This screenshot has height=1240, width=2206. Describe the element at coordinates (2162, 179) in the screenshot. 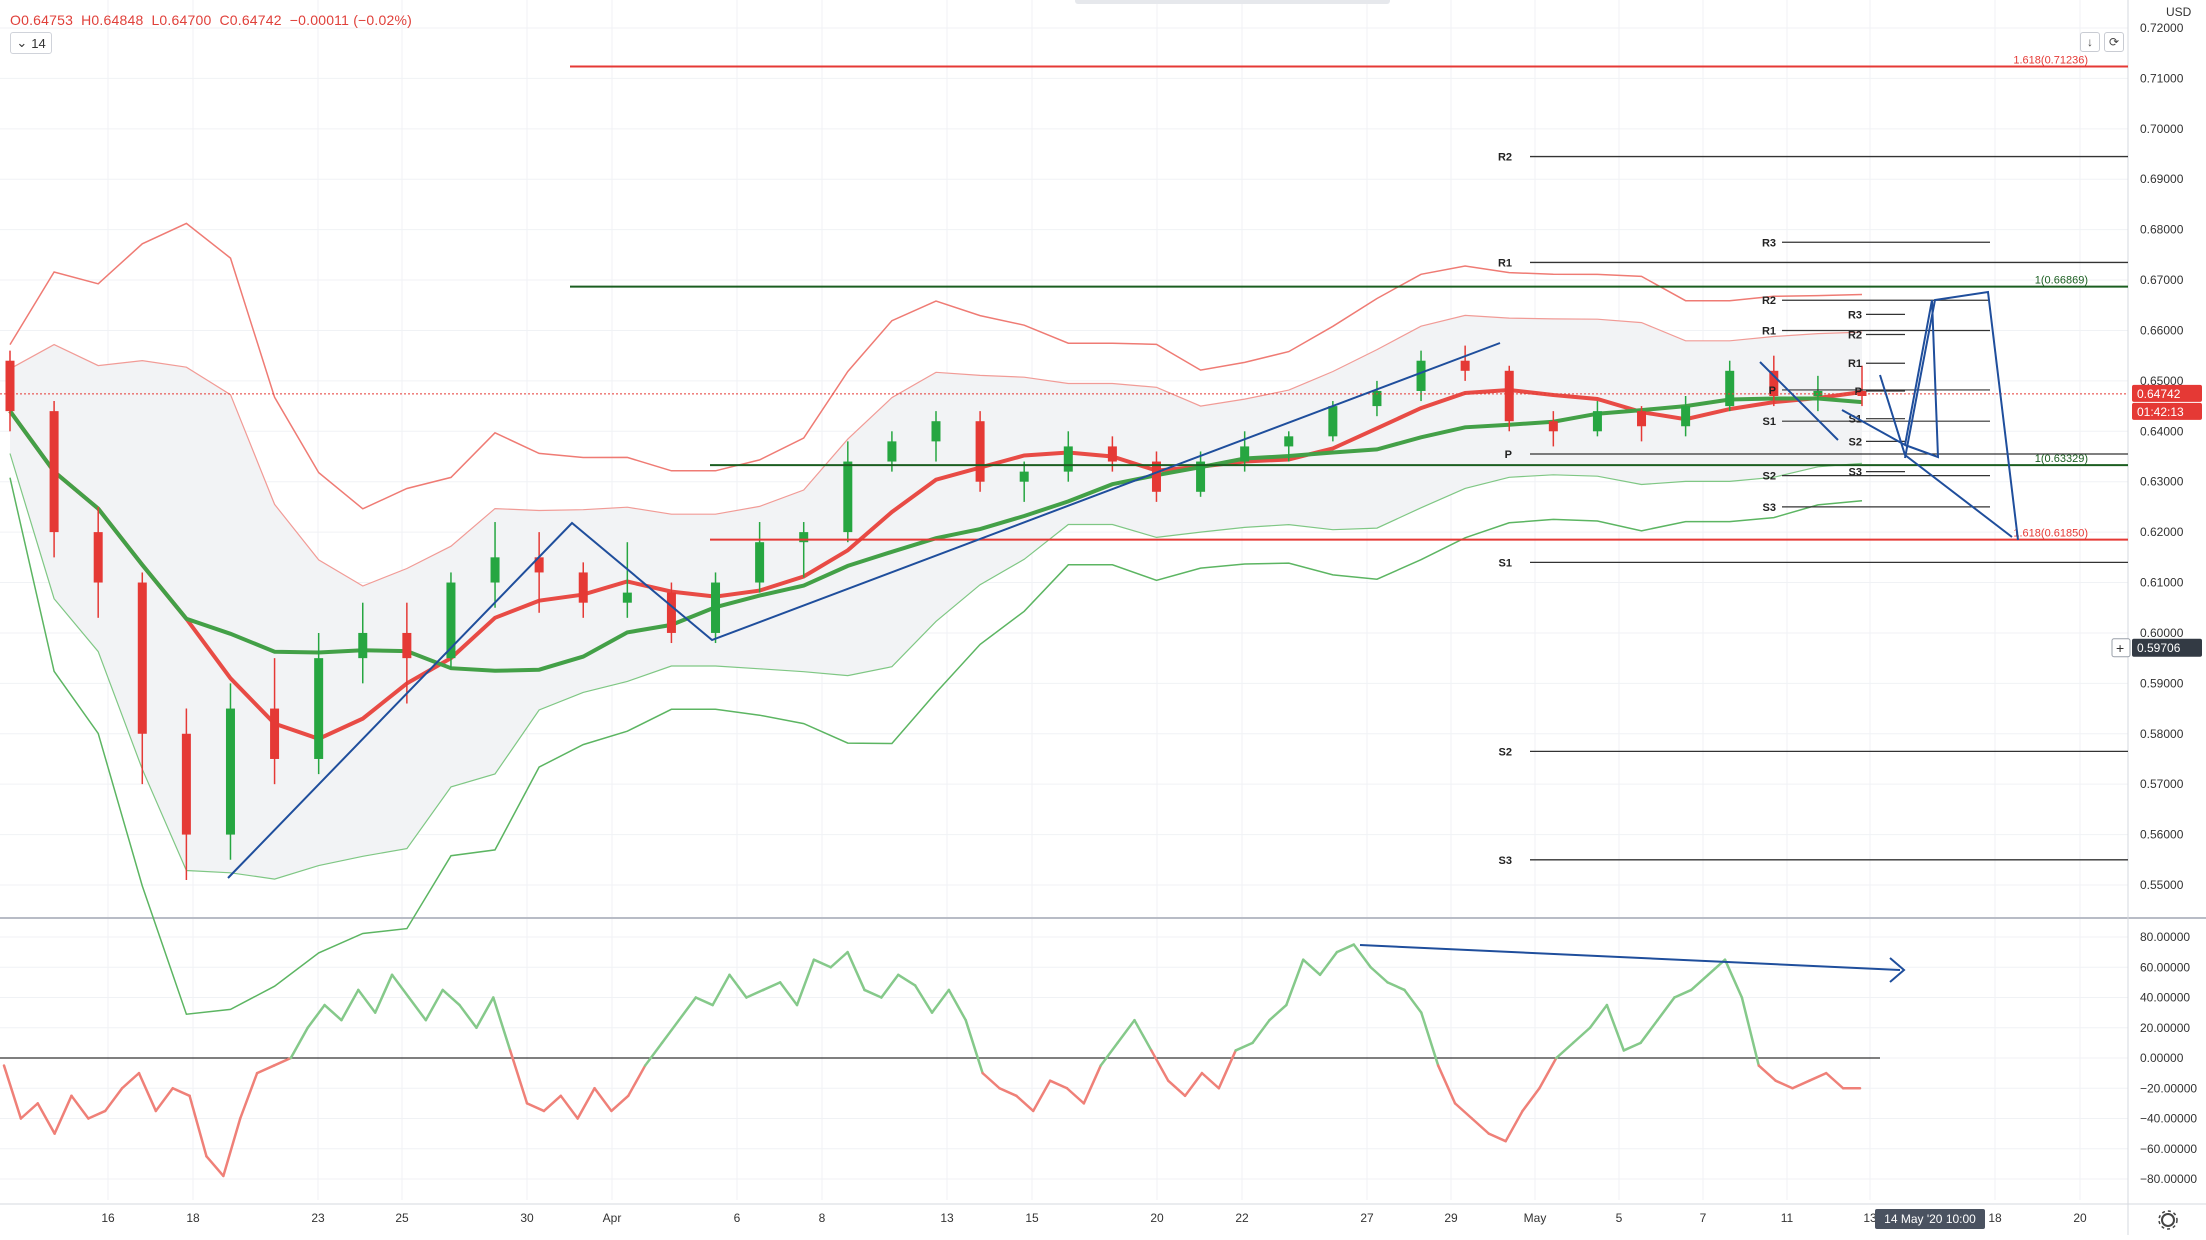

I see `price-tick: 0.69000` at that location.